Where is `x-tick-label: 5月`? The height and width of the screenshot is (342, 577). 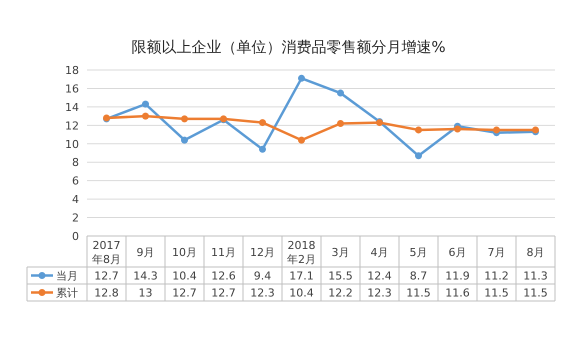 x-tick-label: 5月 is located at coordinates (419, 252).